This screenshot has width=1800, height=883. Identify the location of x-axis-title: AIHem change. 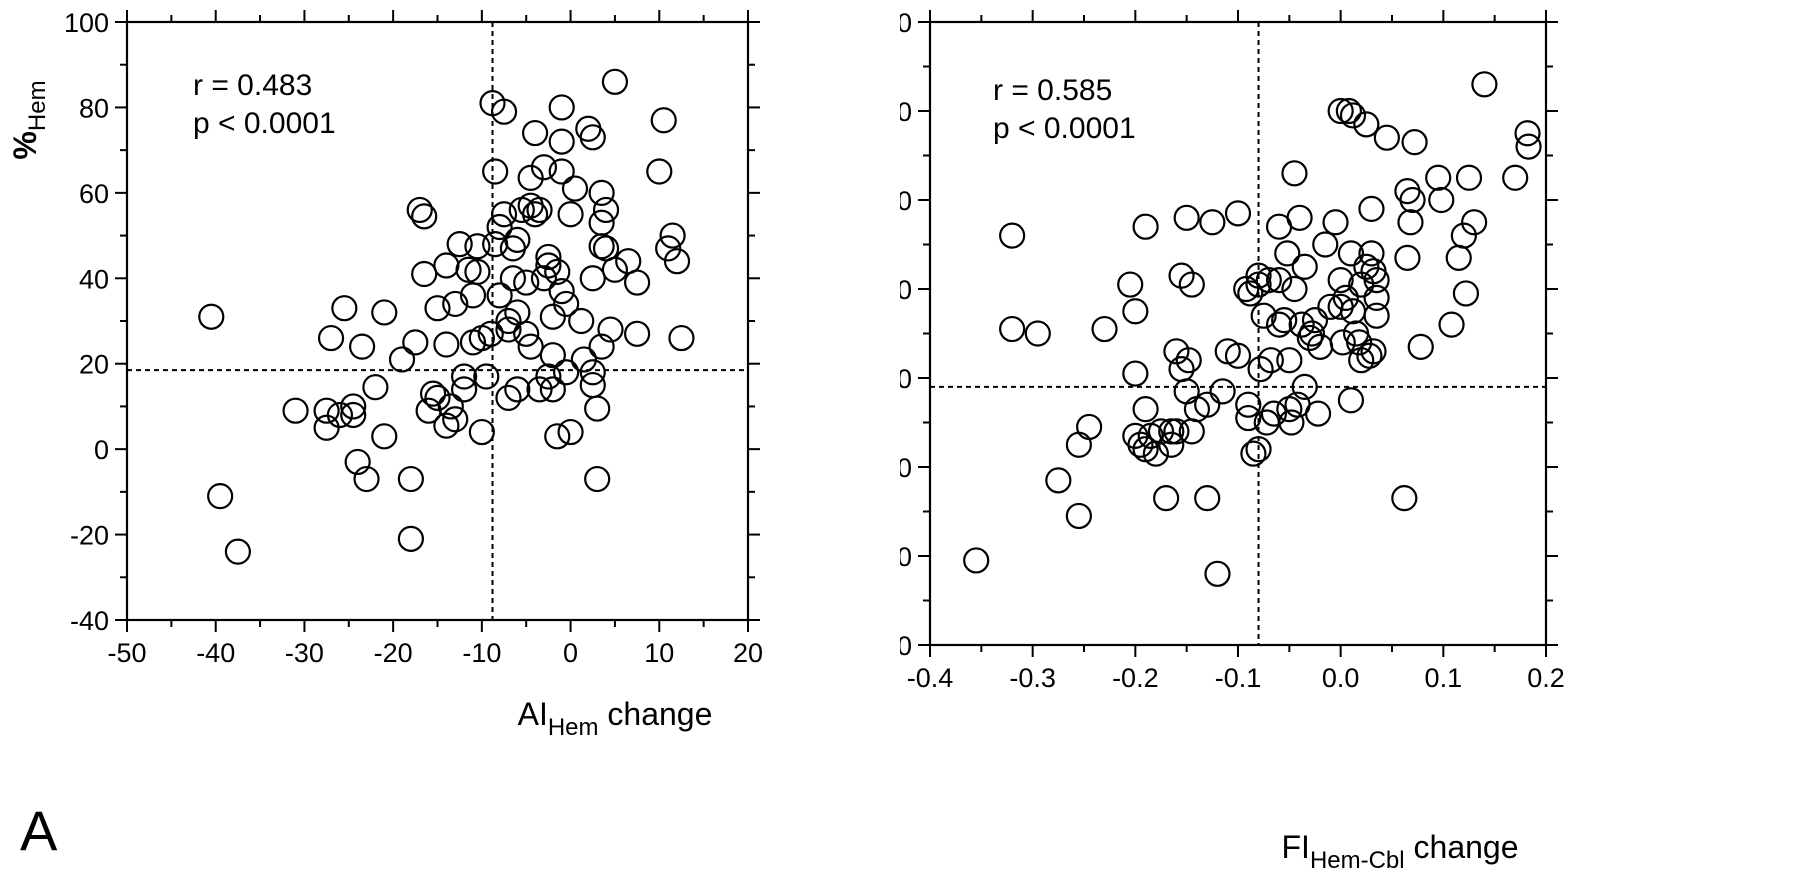
(615, 718).